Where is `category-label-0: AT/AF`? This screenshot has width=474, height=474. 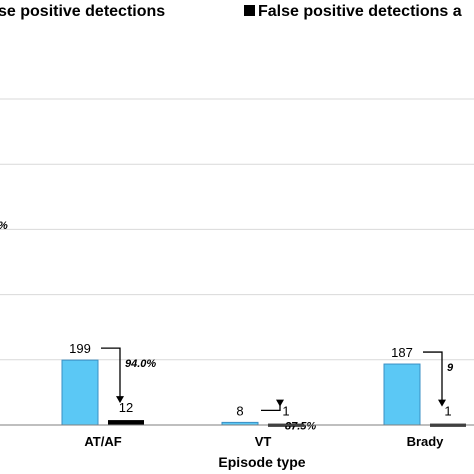 category-label-0: AT/AF is located at coordinates (102, 441).